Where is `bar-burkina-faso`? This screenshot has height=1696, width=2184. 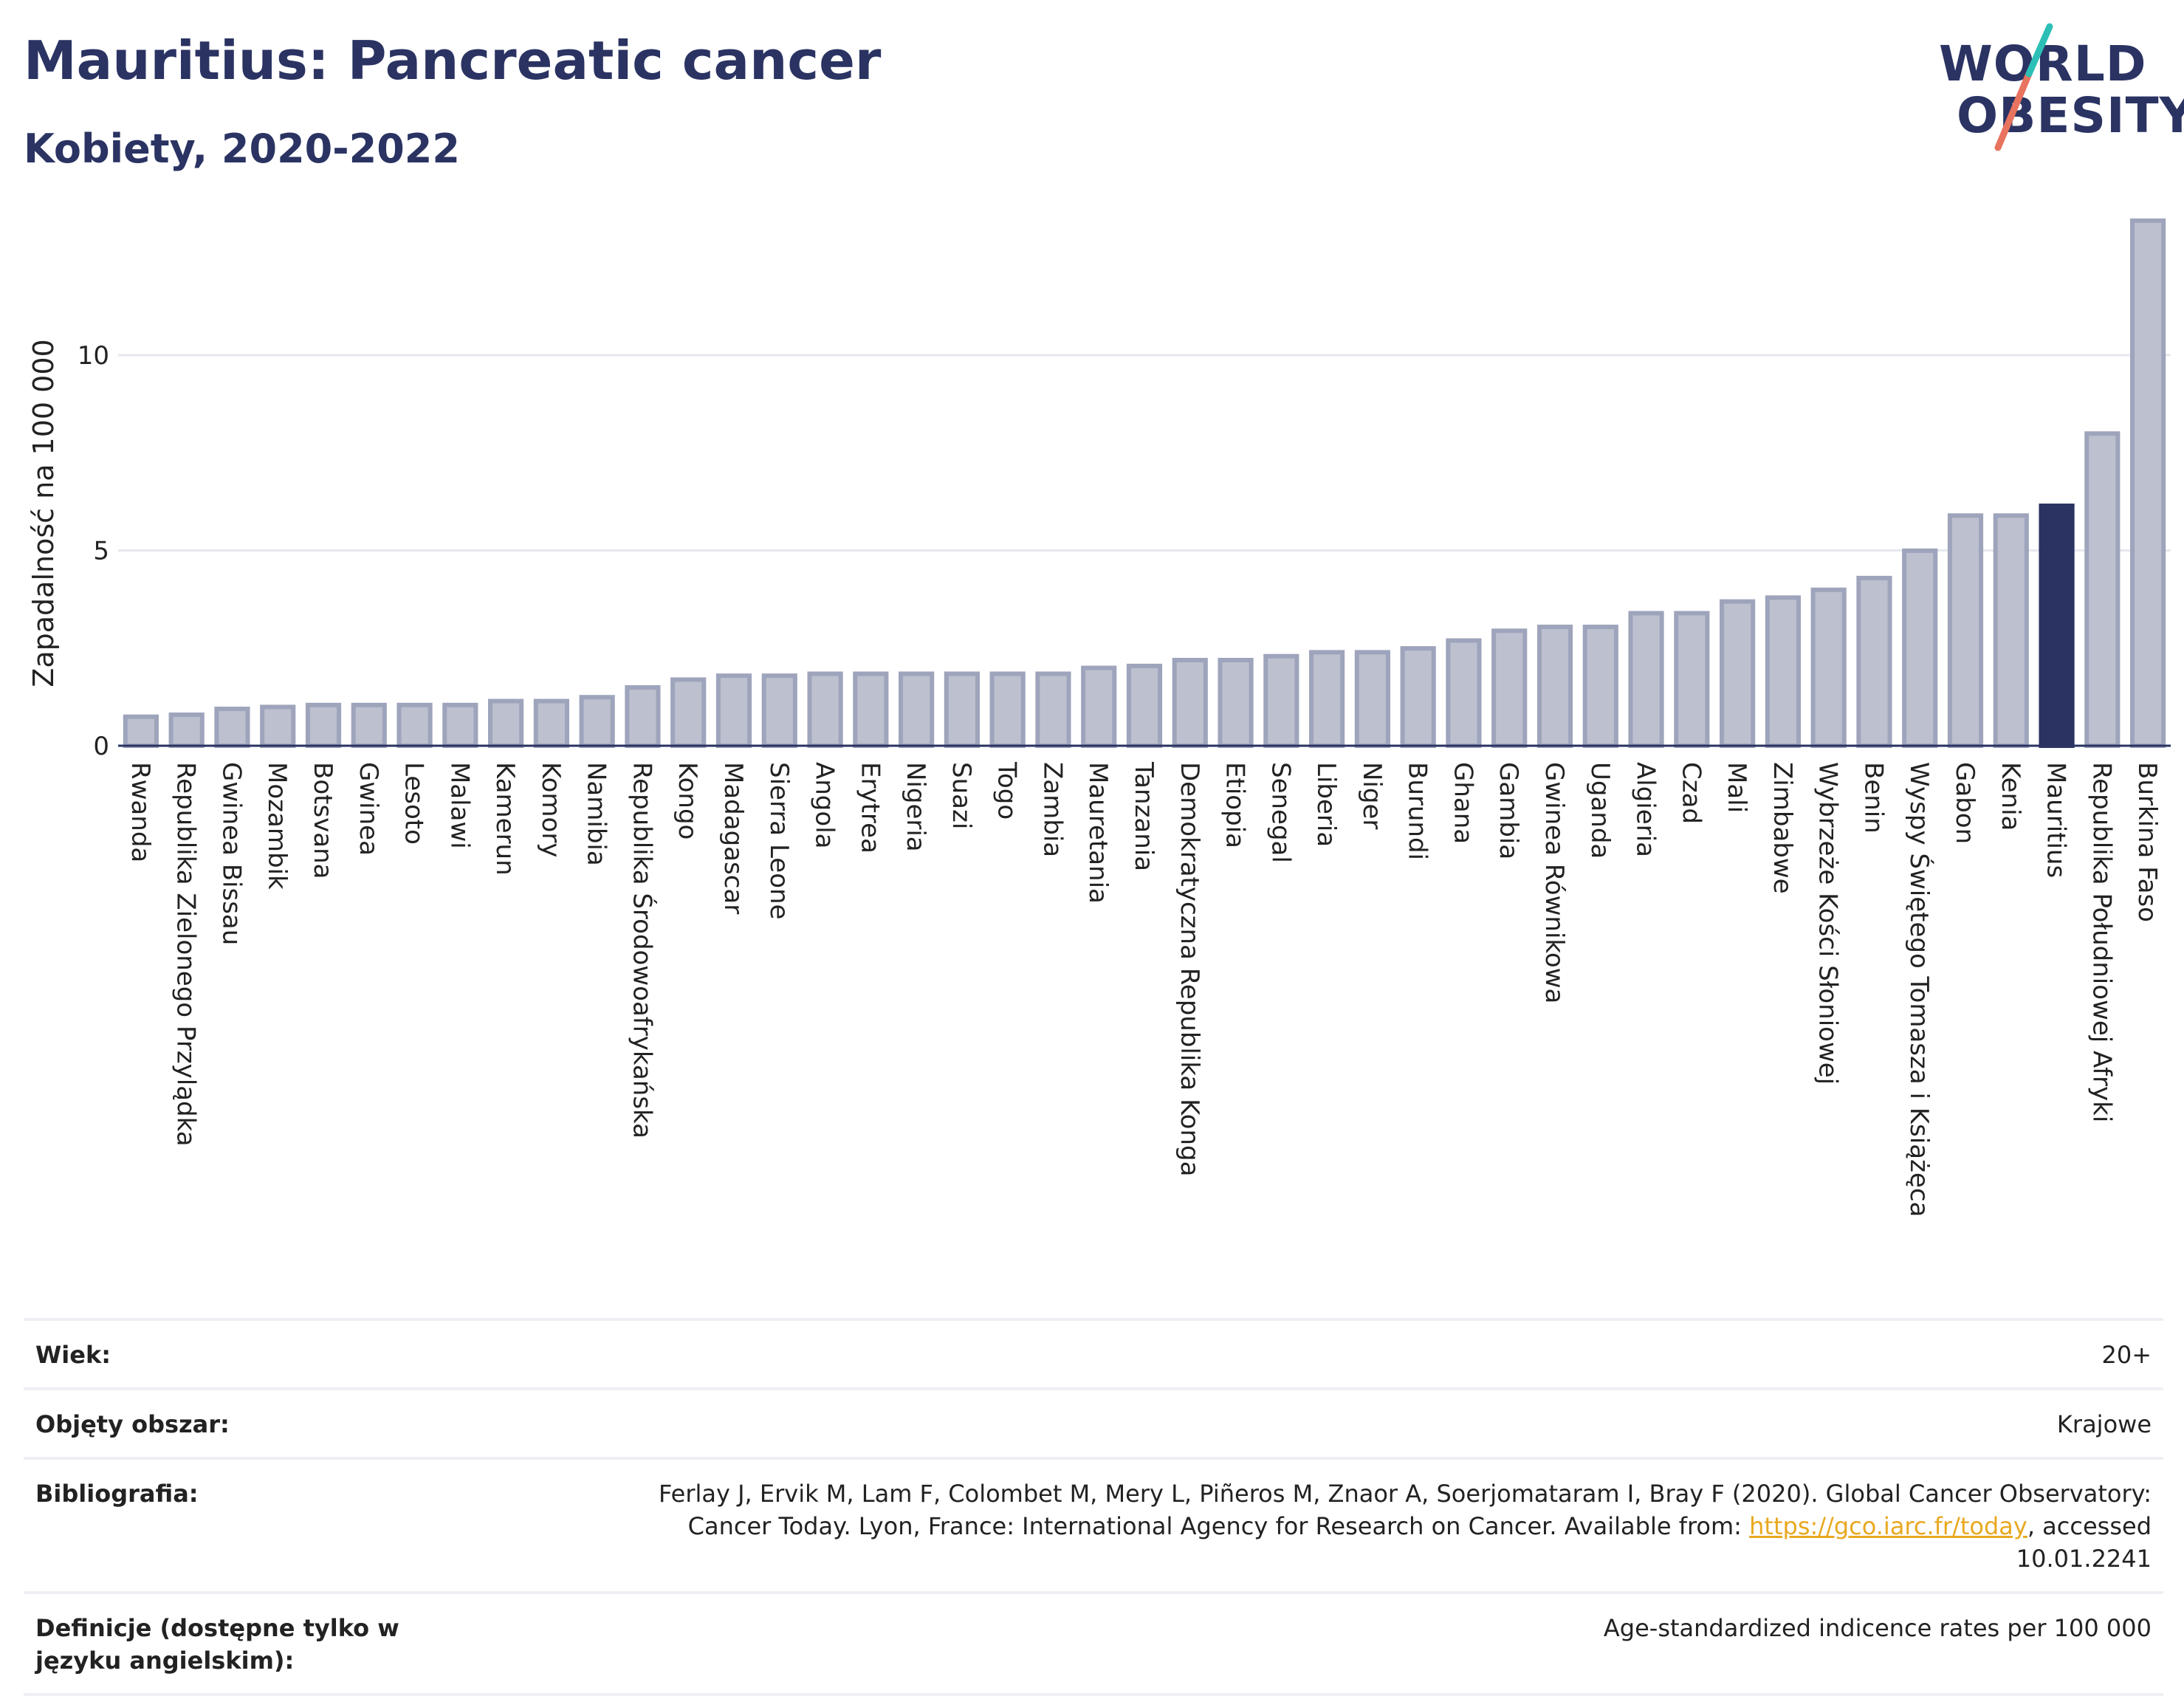 bar-burkina-faso is located at coordinates (2148, 483).